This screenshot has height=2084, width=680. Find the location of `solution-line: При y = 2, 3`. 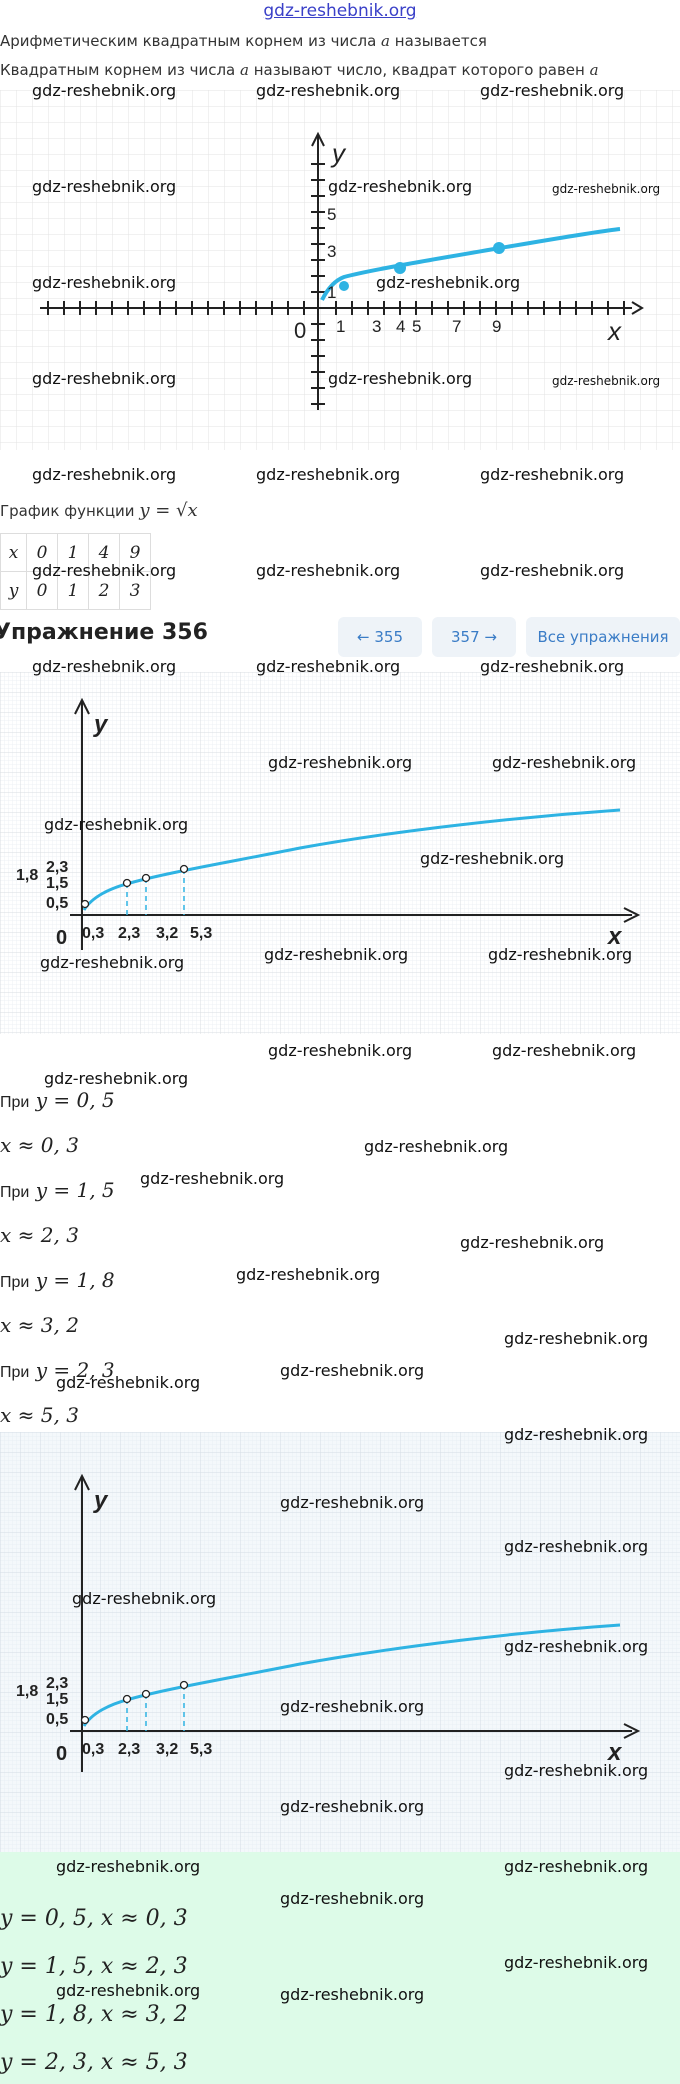

solution-line: При y = 2, 3 is located at coordinates (57, 1370).